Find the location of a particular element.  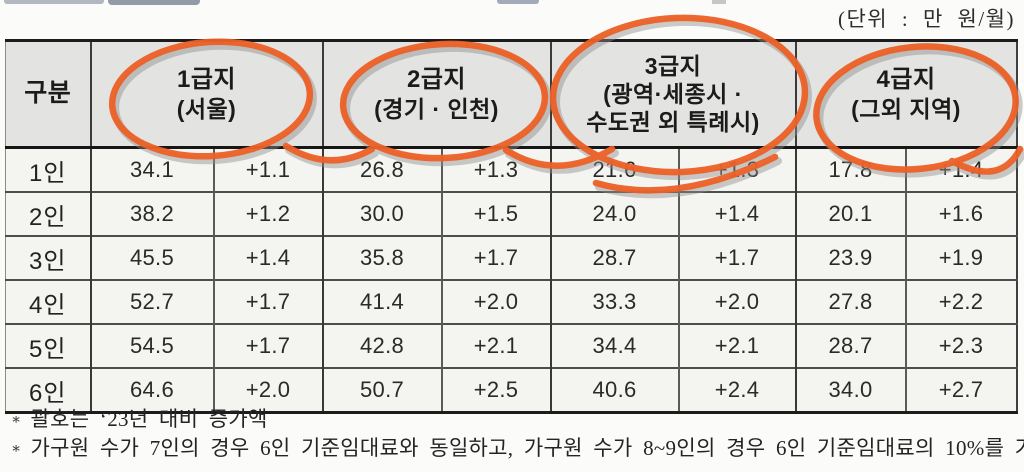

group-header-tier3: 3급지 (광역·세종시 · 수도권 외 특례시) is located at coordinates (672, 94).